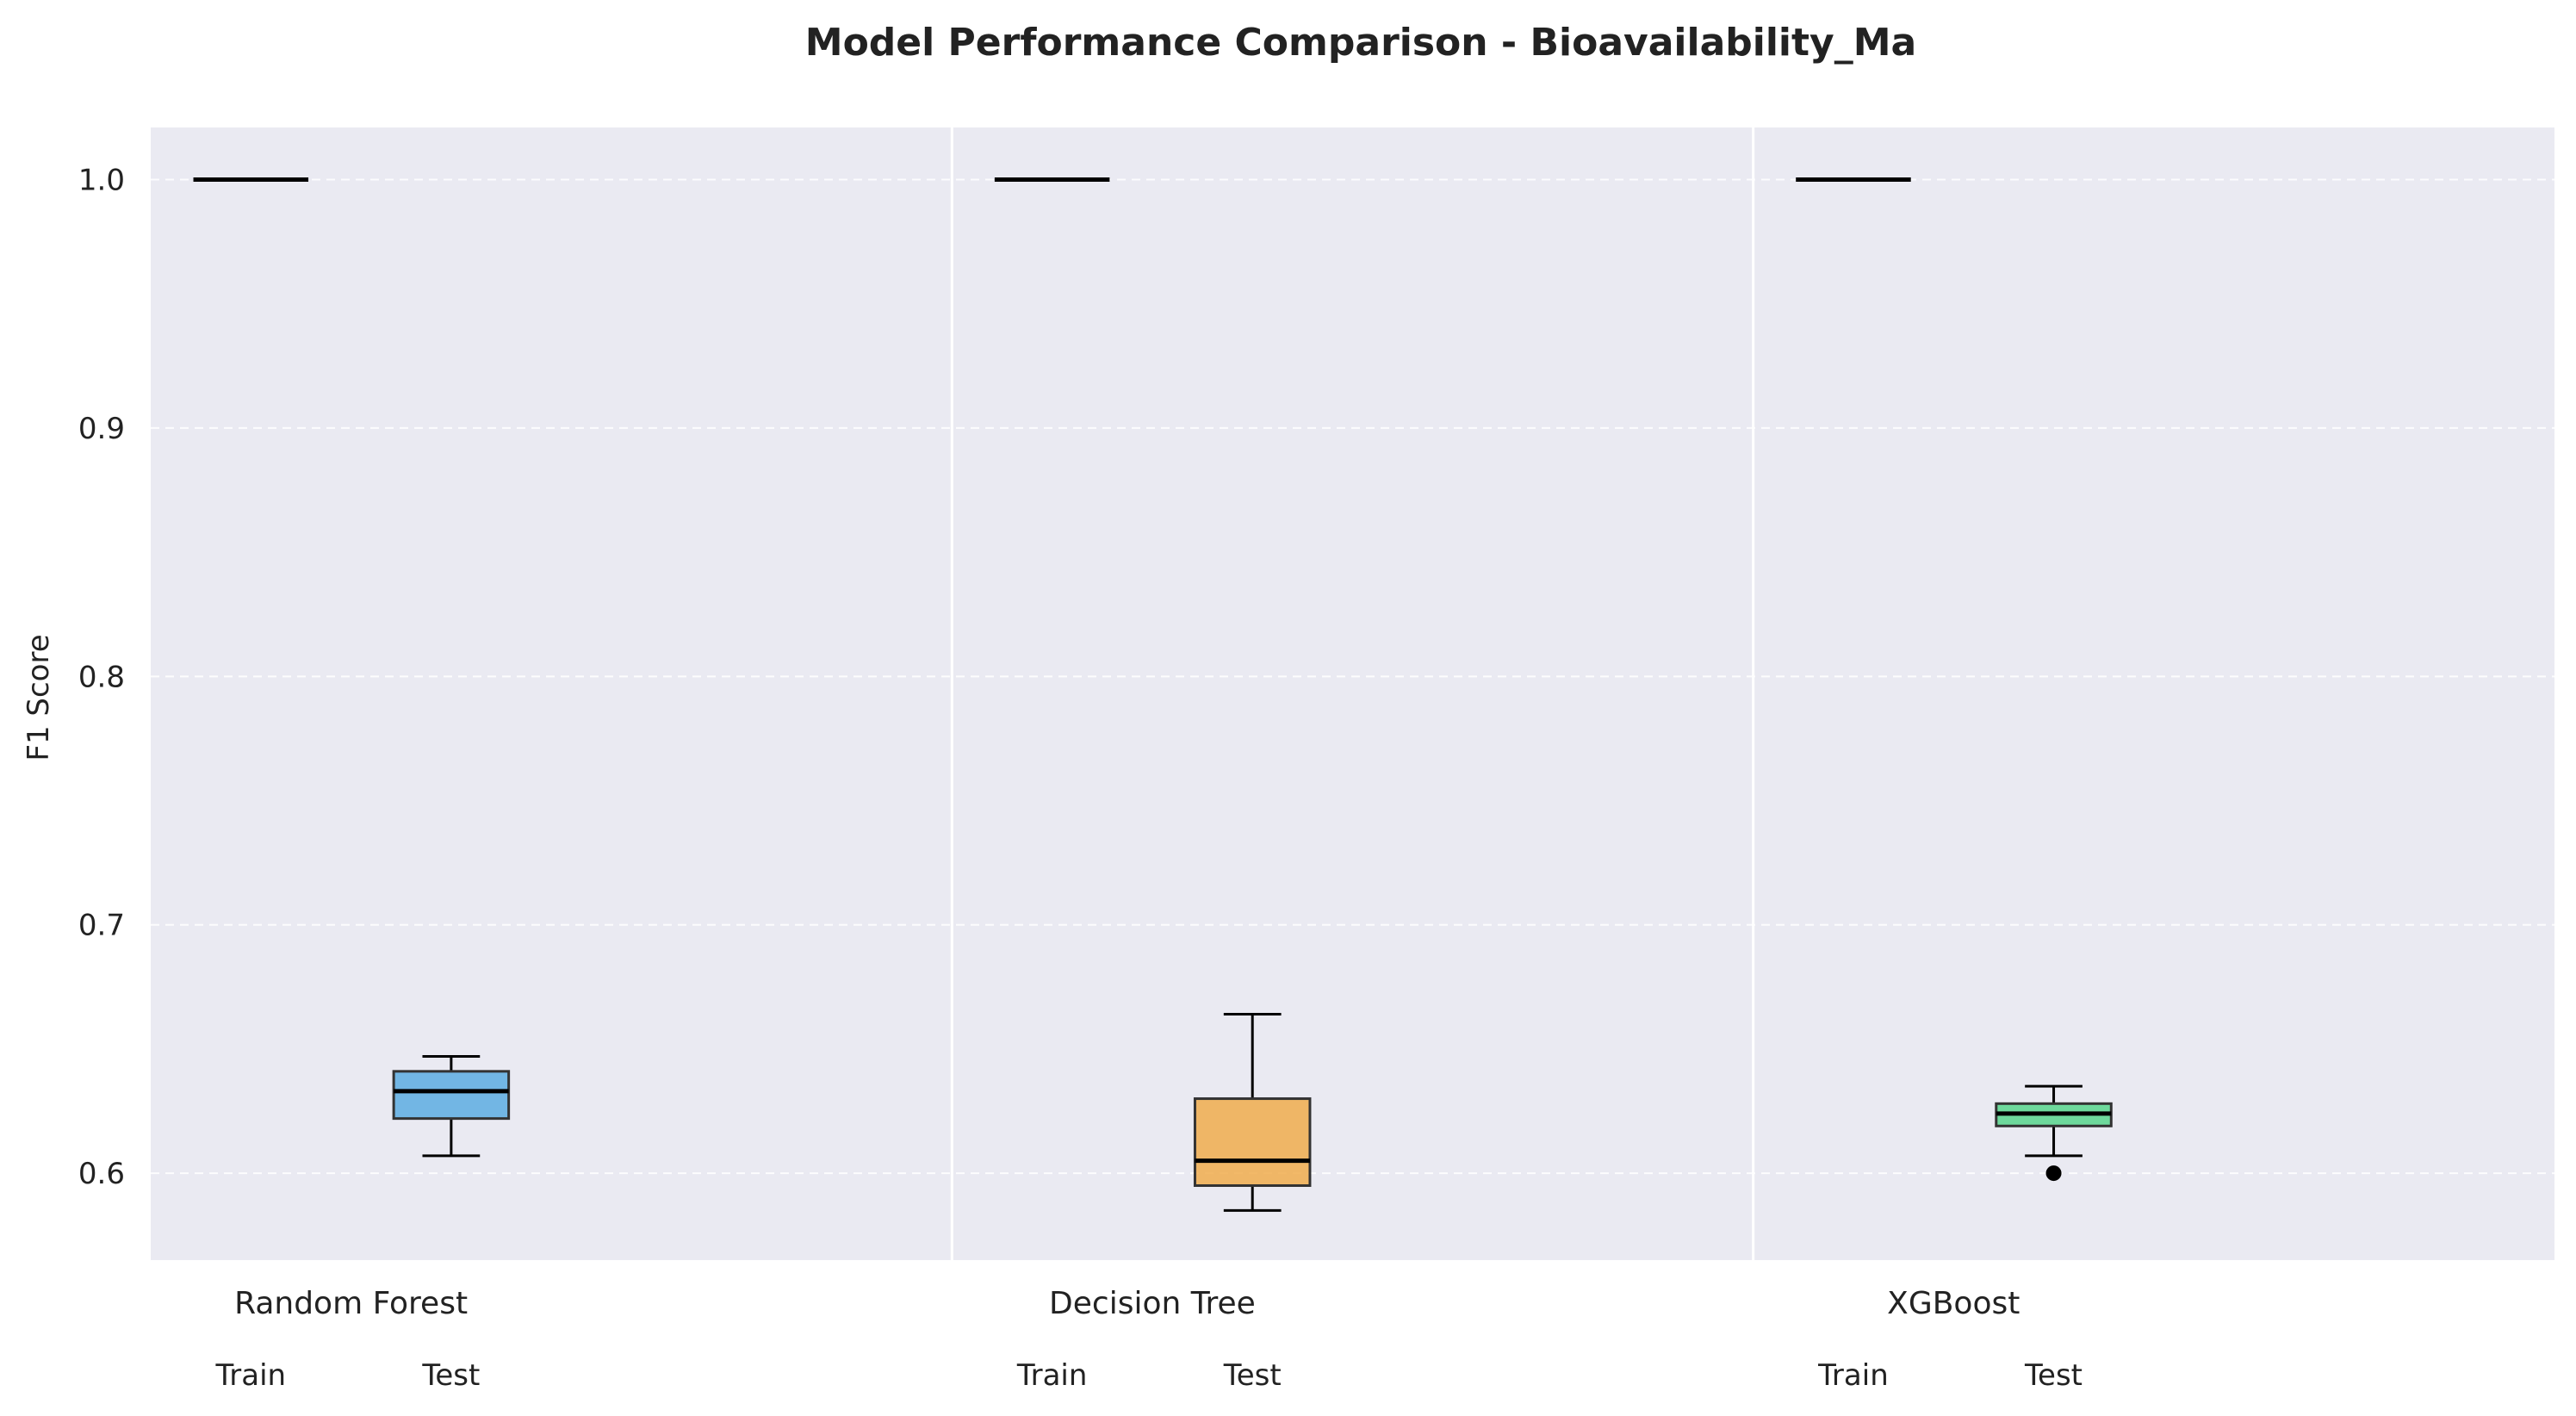 The image size is (2576, 1416). What do you see at coordinates (102, 926) in the screenshot?
I see `y-tick-label: 0.7` at bounding box center [102, 926].